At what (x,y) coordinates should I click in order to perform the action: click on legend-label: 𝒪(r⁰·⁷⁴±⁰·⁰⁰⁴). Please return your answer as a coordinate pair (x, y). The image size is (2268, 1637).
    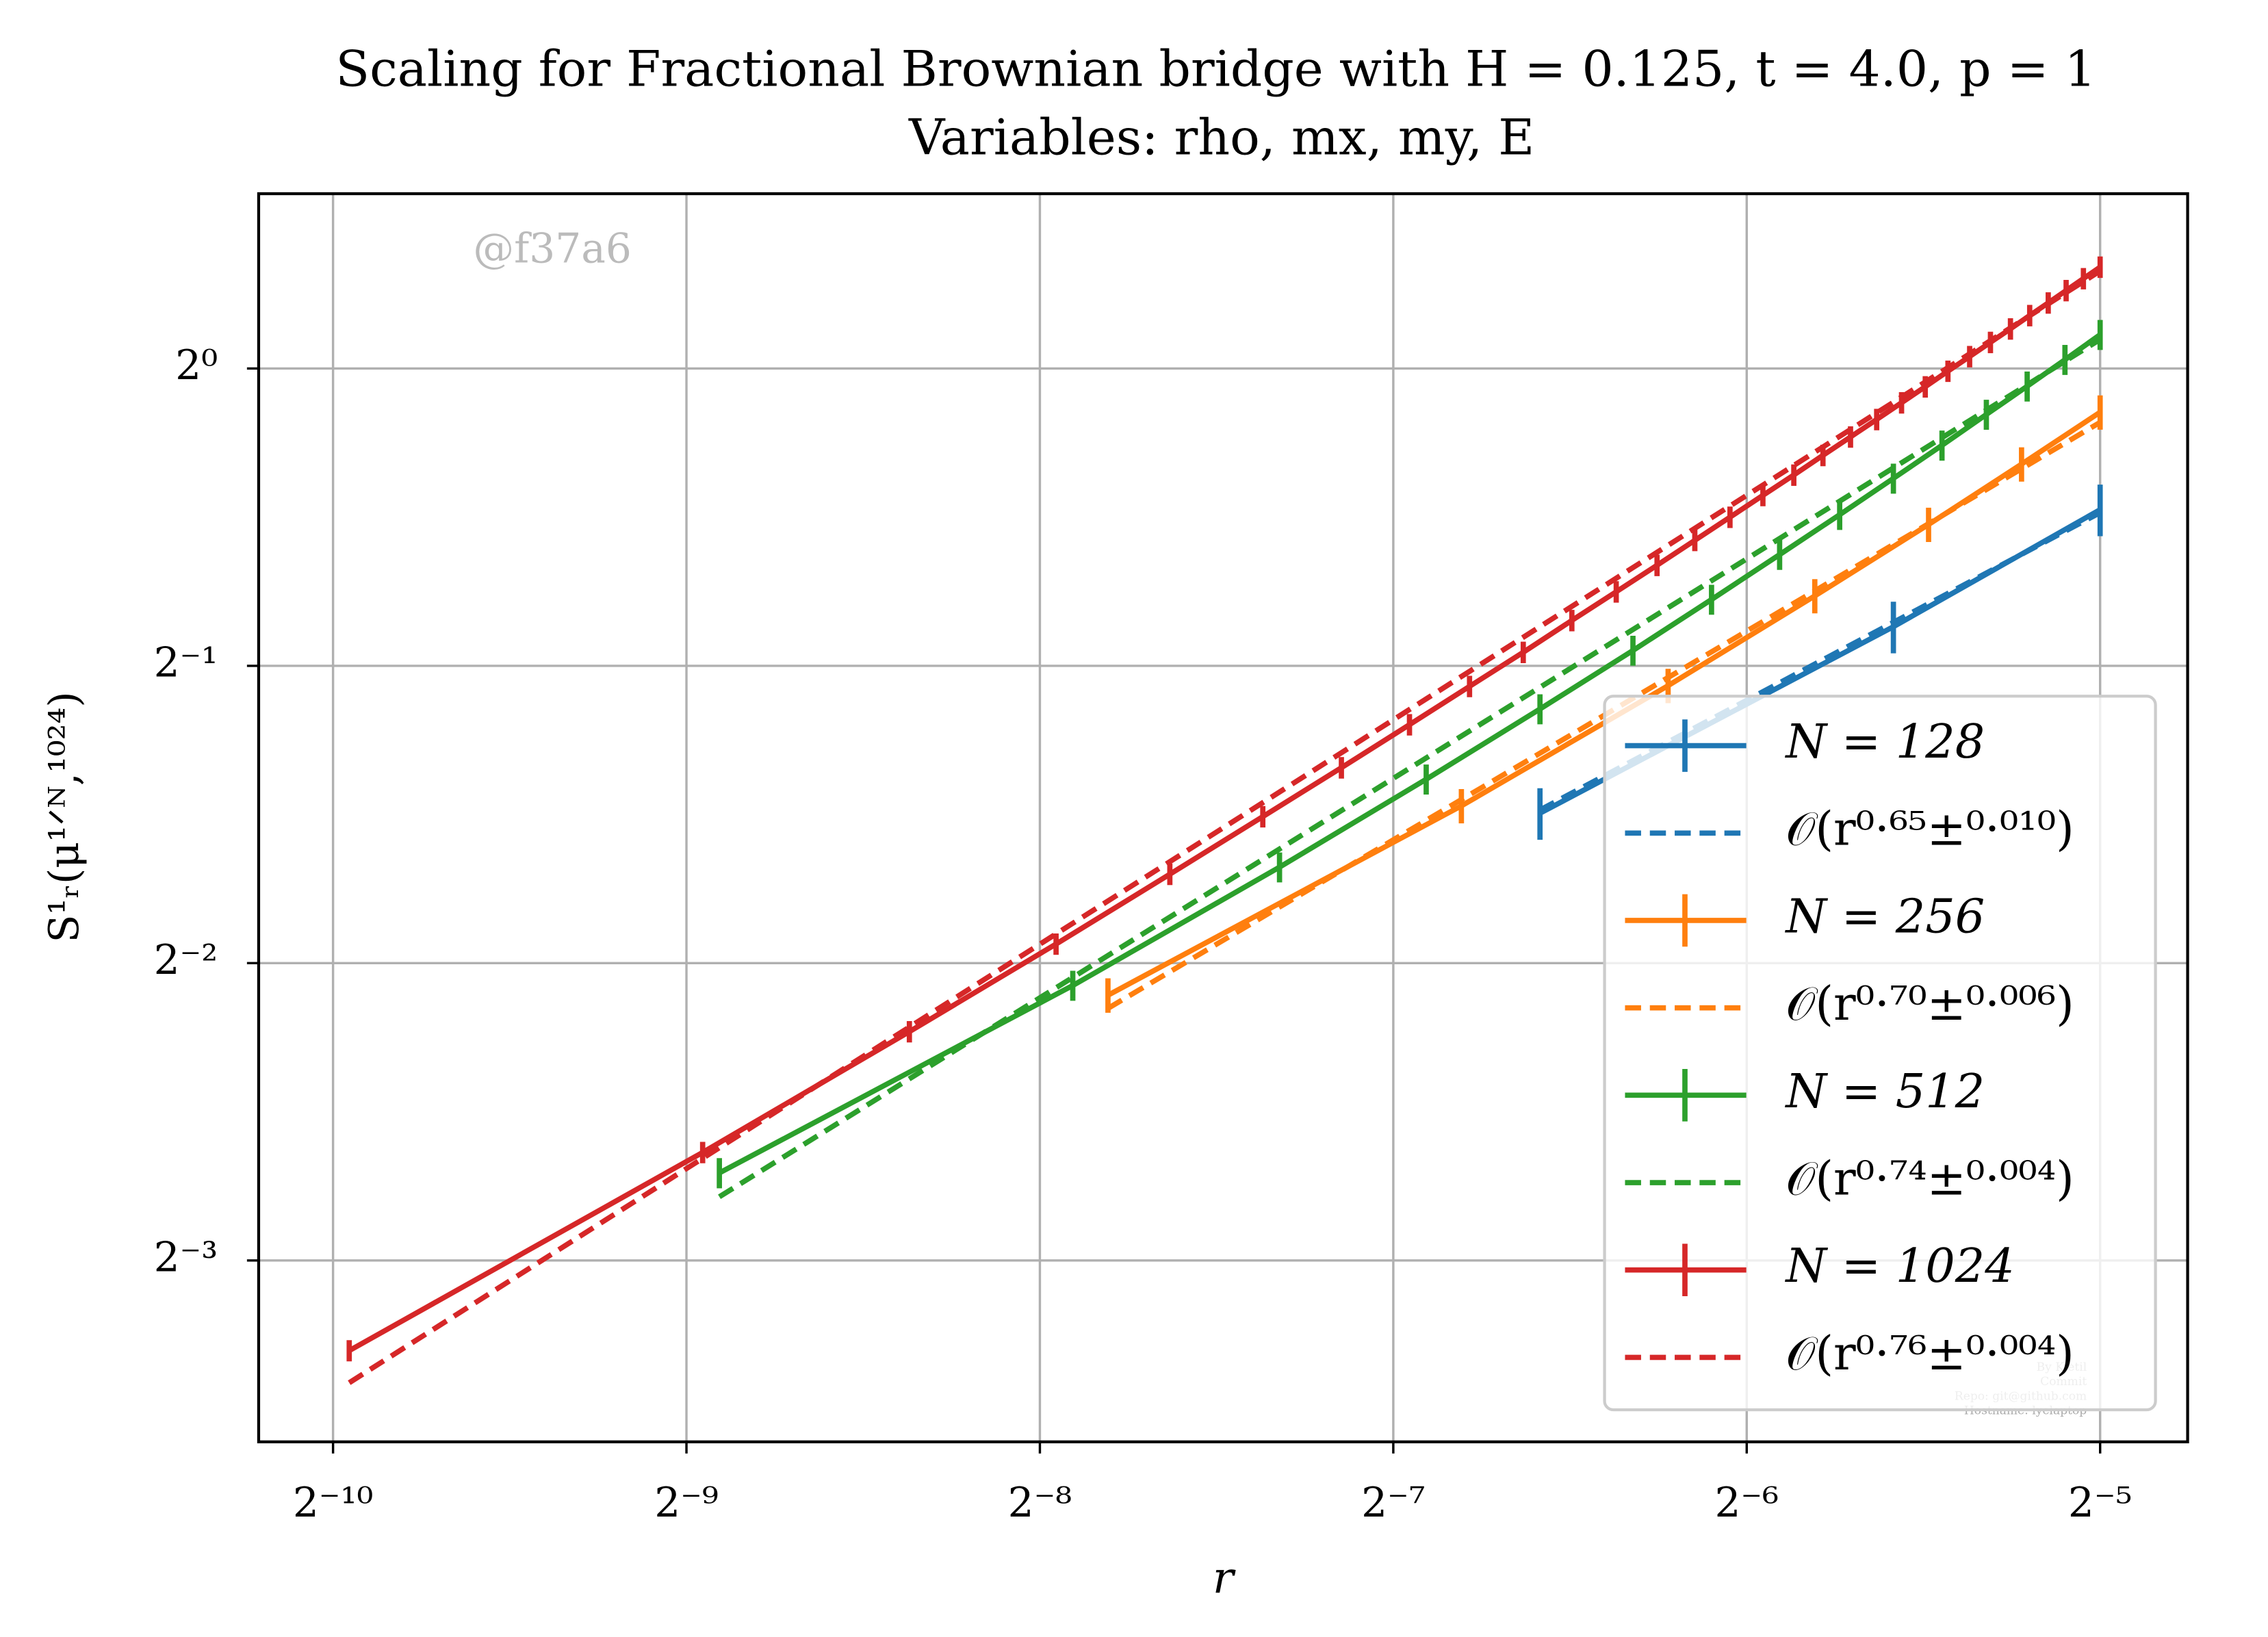
    Looking at the image, I should click on (1930, 1179).